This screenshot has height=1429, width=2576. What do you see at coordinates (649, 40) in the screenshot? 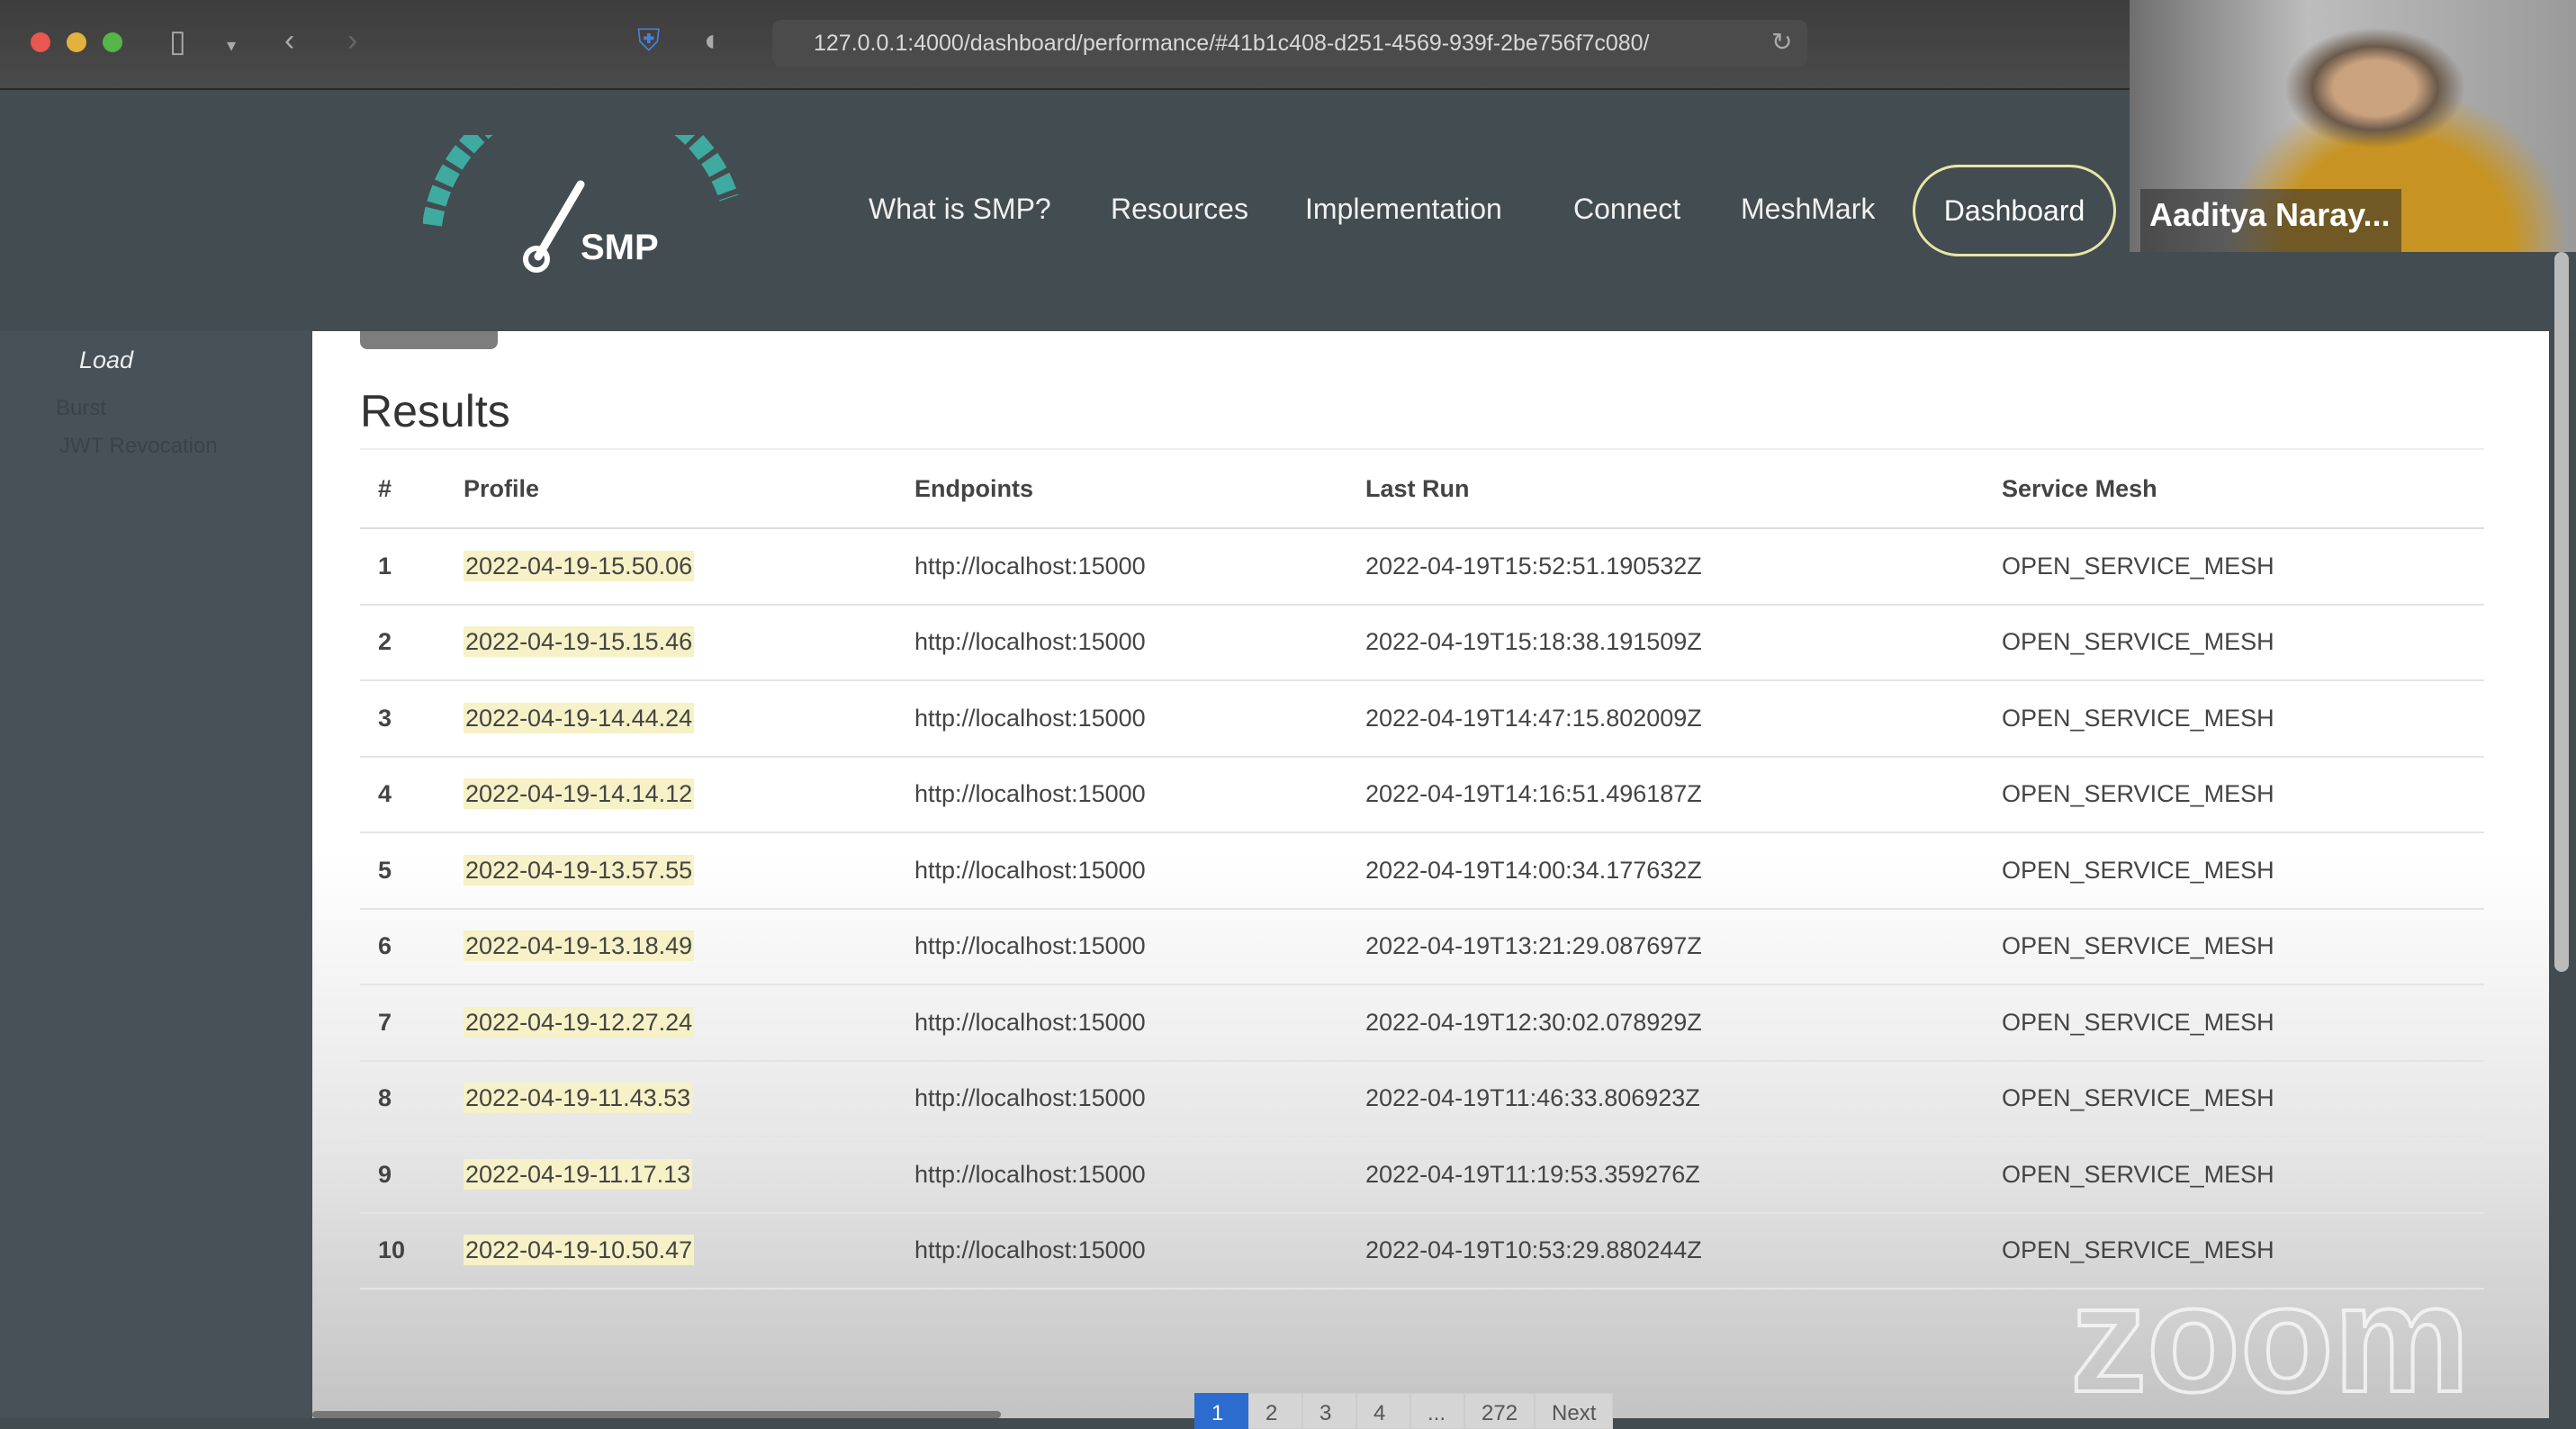
I see `privacy-shield-icon: ⛨` at bounding box center [649, 40].